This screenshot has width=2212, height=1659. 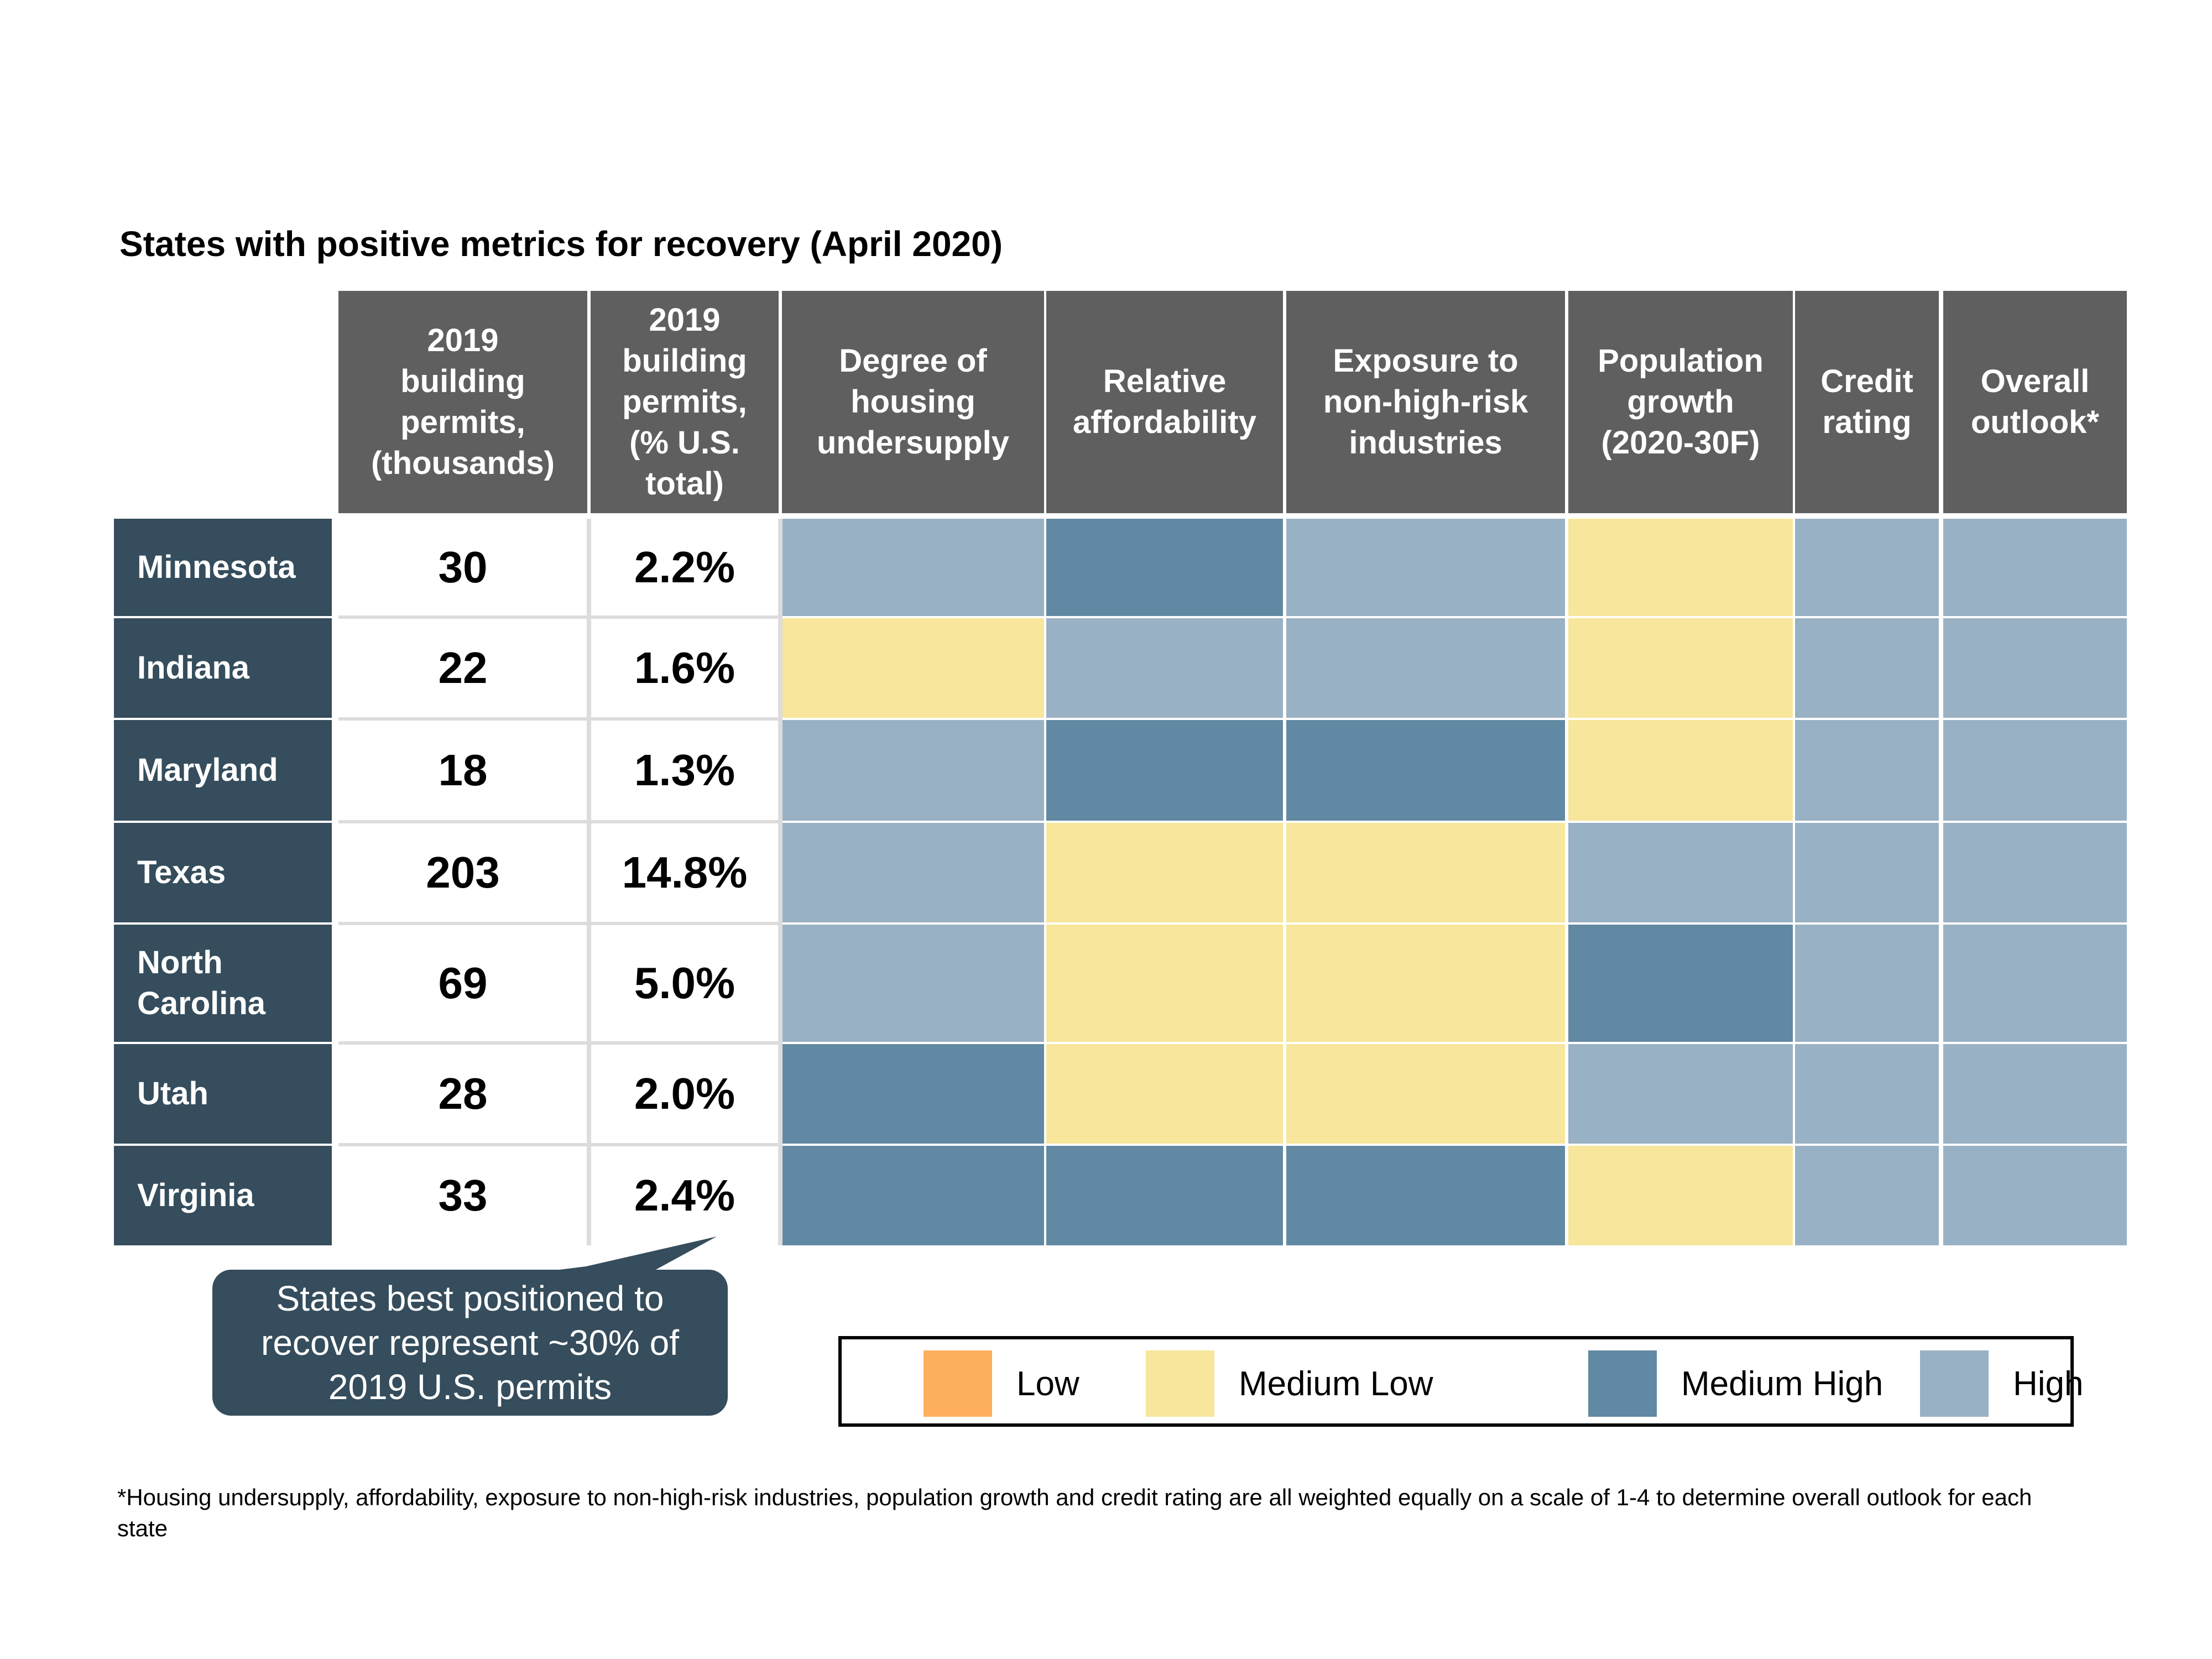 I want to click on state-label: Texas, so click(x=223, y=873).